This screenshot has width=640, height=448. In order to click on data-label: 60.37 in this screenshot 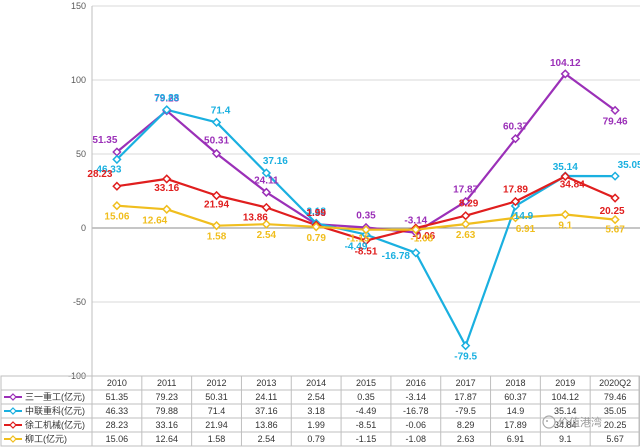, I will do `click(515, 127)`.